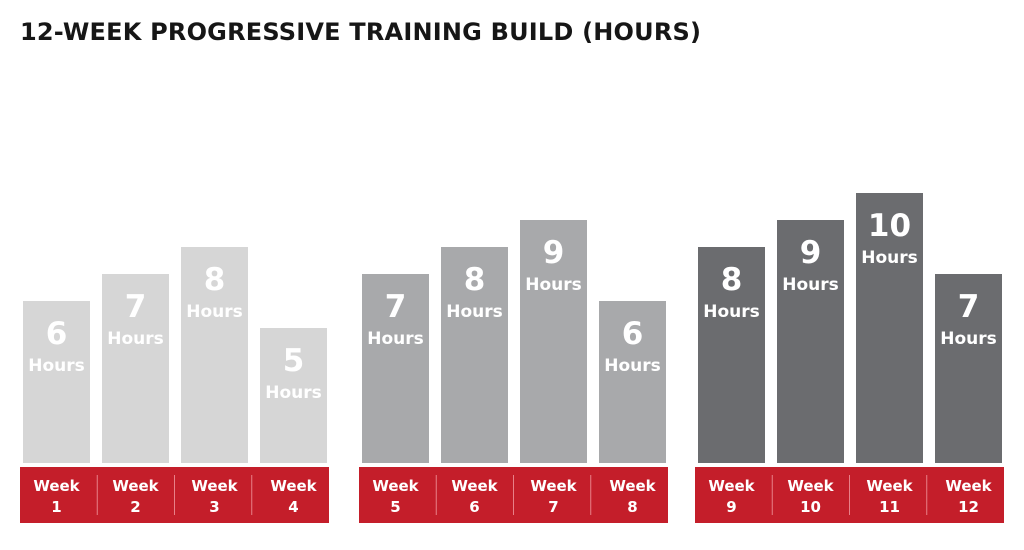  What do you see at coordinates (57, 334) in the screenshot?
I see `bar-value-label-week-1: 6` at bounding box center [57, 334].